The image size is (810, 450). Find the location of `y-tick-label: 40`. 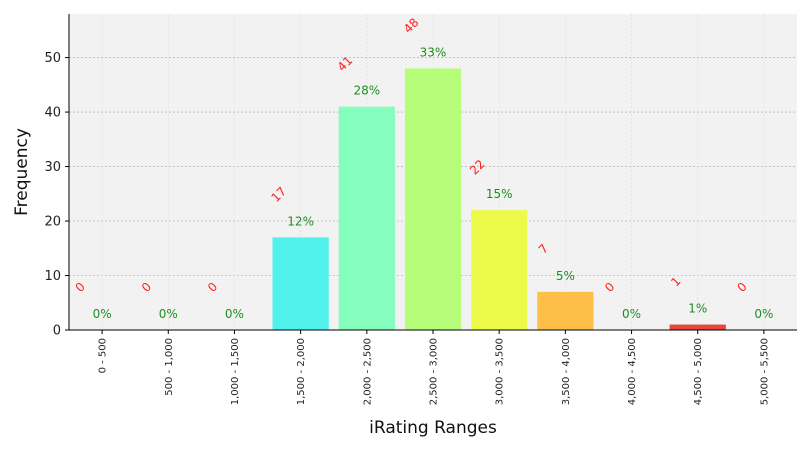

y-tick-label: 40 is located at coordinates (52, 113).